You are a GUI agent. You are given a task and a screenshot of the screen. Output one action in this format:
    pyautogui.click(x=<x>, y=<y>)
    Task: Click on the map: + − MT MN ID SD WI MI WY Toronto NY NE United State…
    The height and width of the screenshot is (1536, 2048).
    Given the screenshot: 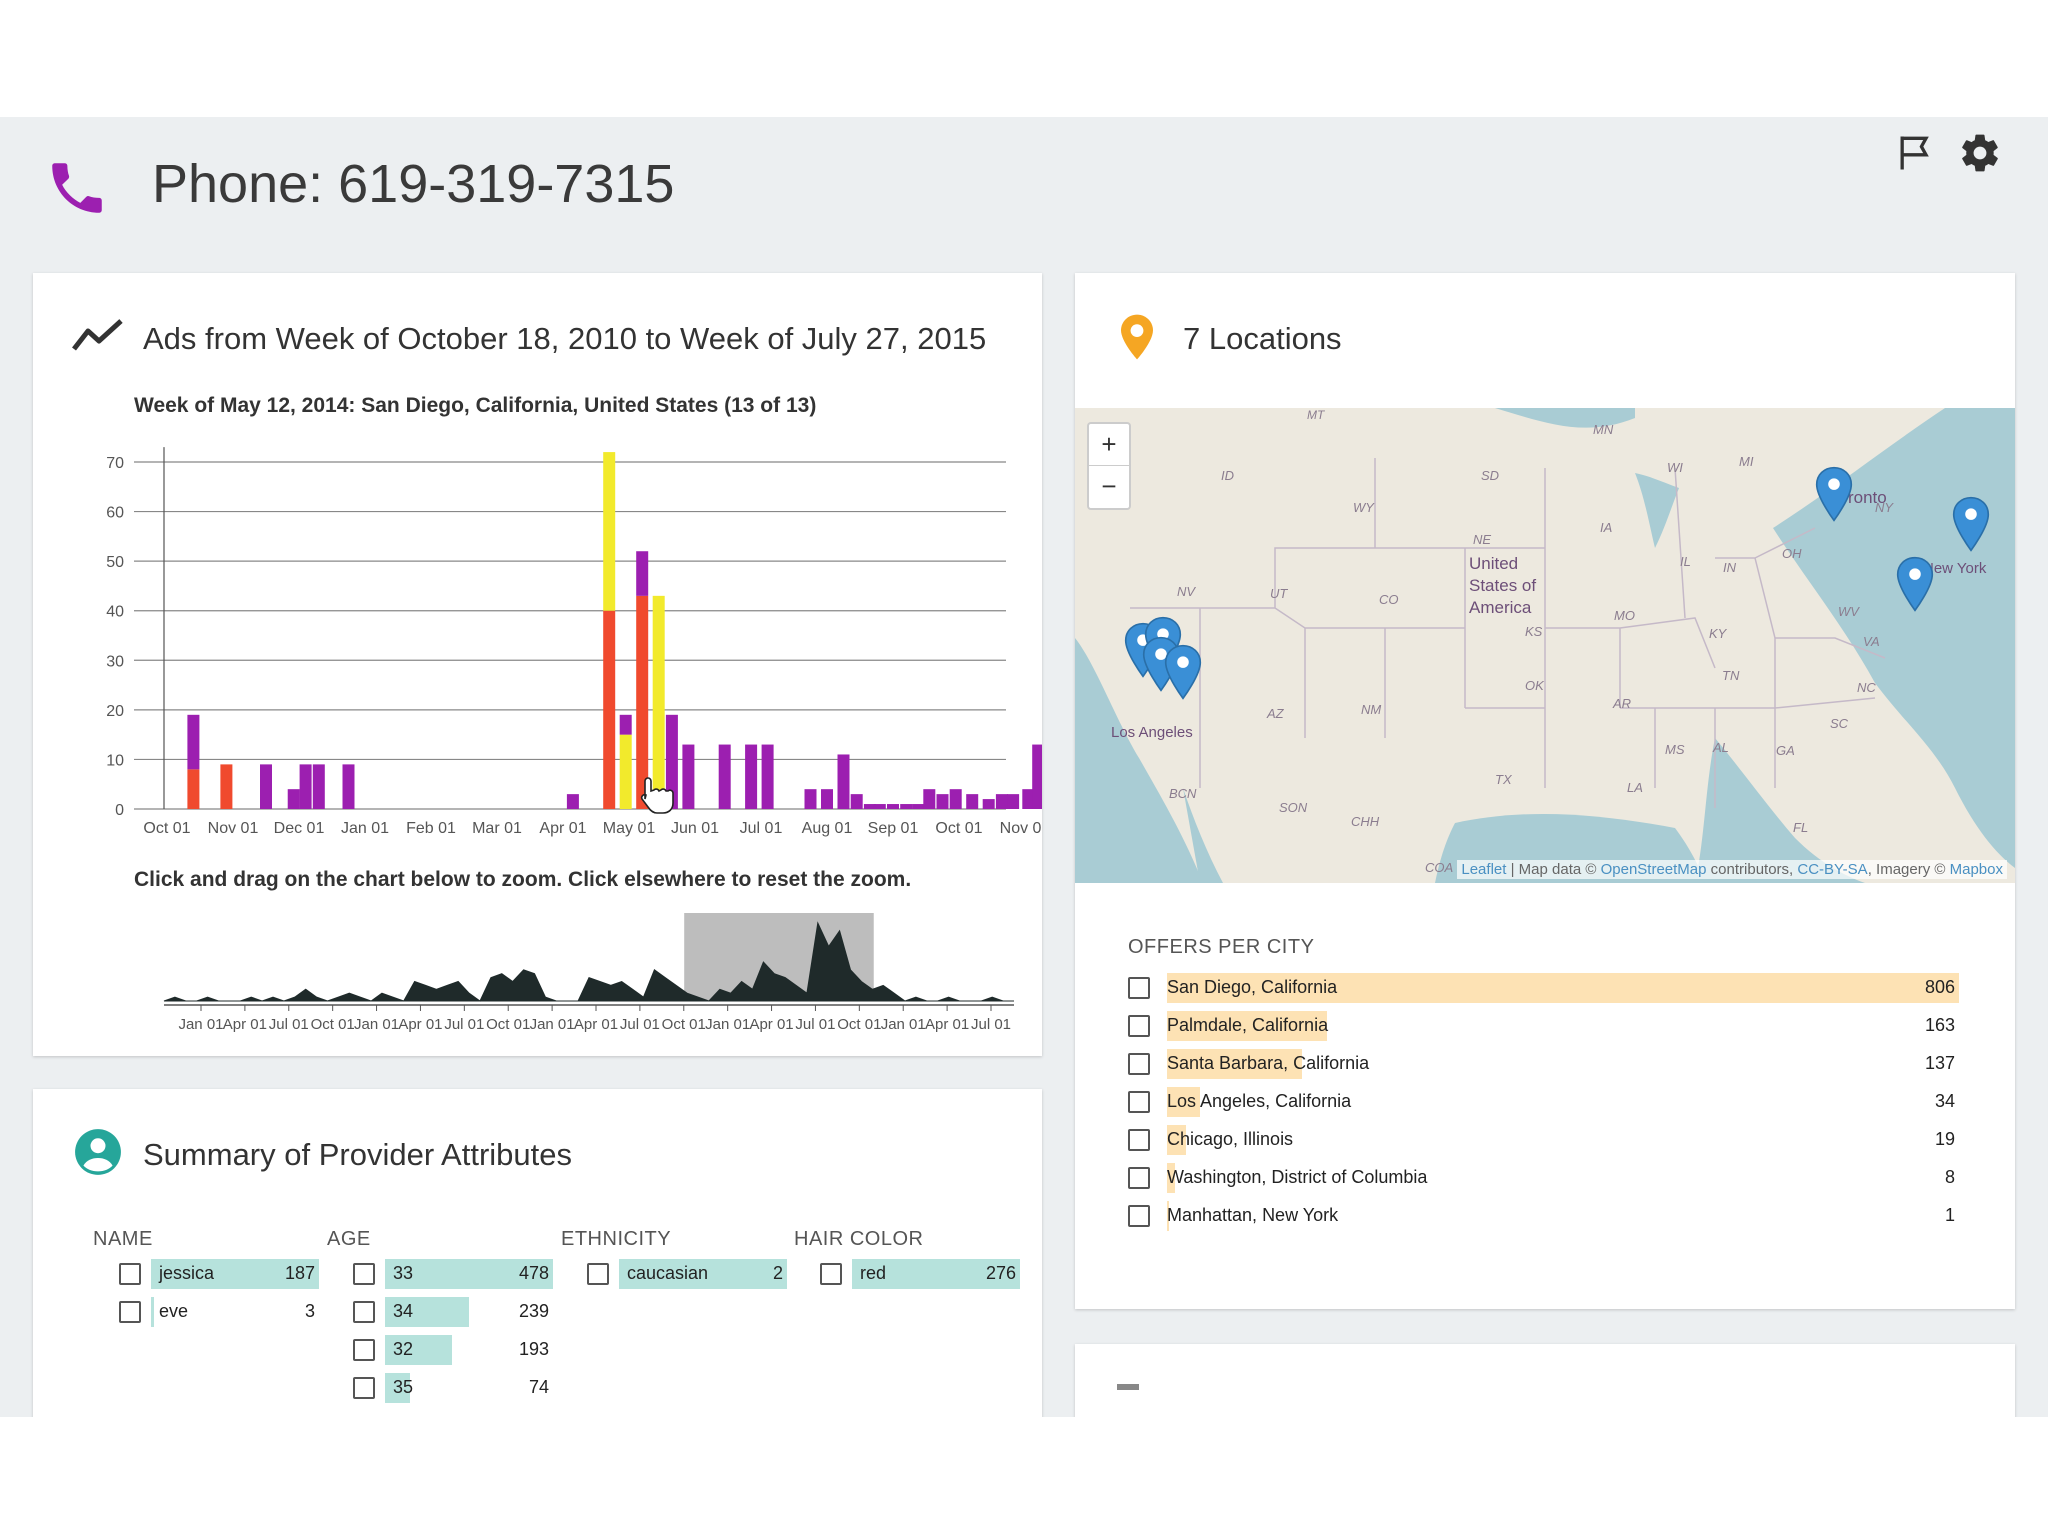 What is the action you would take?
    pyautogui.click(x=1545, y=645)
    